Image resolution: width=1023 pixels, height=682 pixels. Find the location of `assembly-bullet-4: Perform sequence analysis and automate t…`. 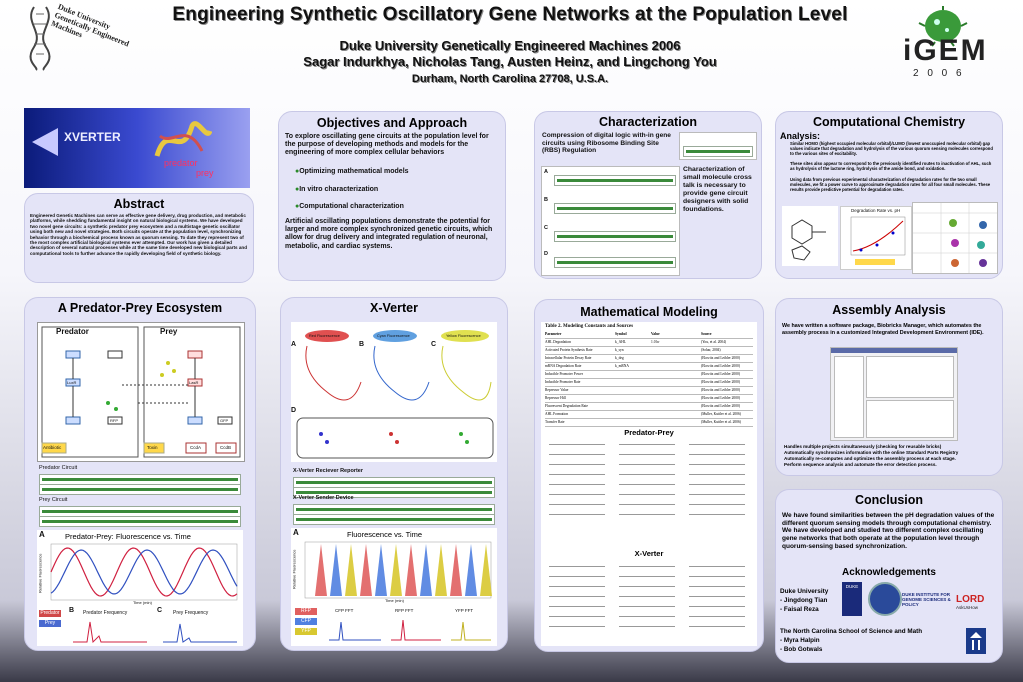

assembly-bullet-4: Perform sequence analysis and automate t… is located at coordinates (860, 464).